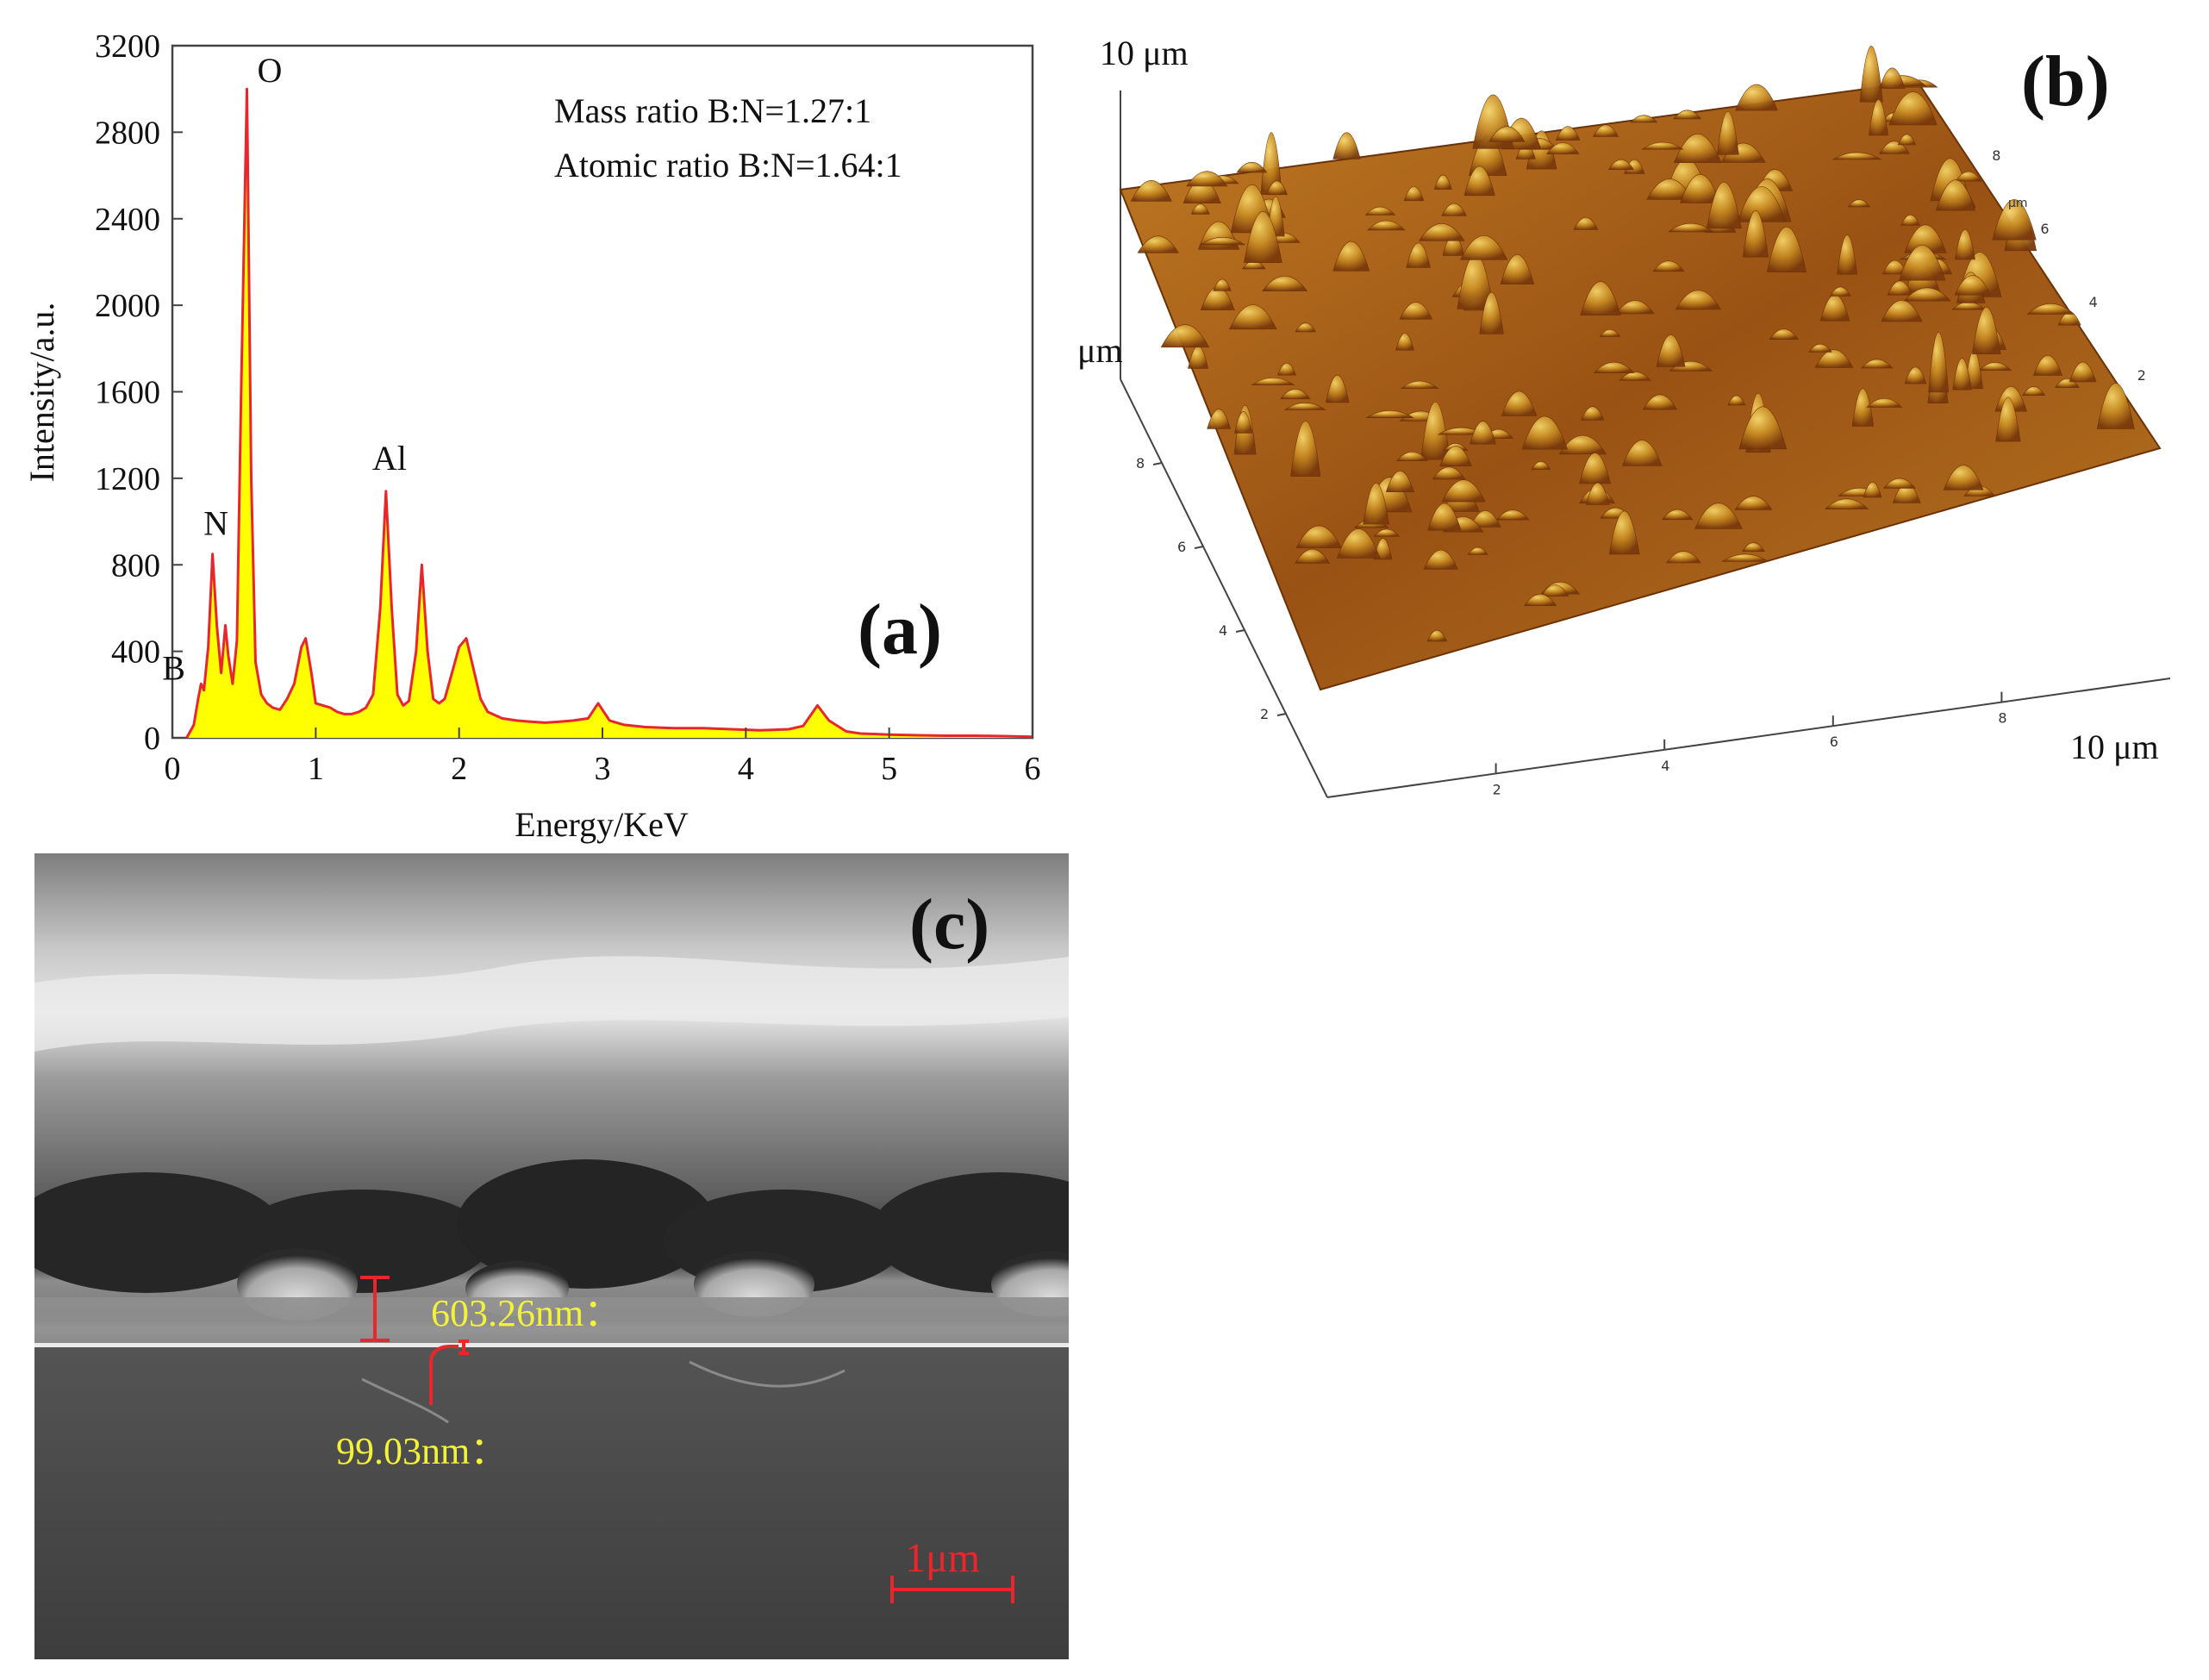 This screenshot has width=2209, height=1680. What do you see at coordinates (135, 652) in the screenshot?
I see `y-tick-label: 400` at bounding box center [135, 652].